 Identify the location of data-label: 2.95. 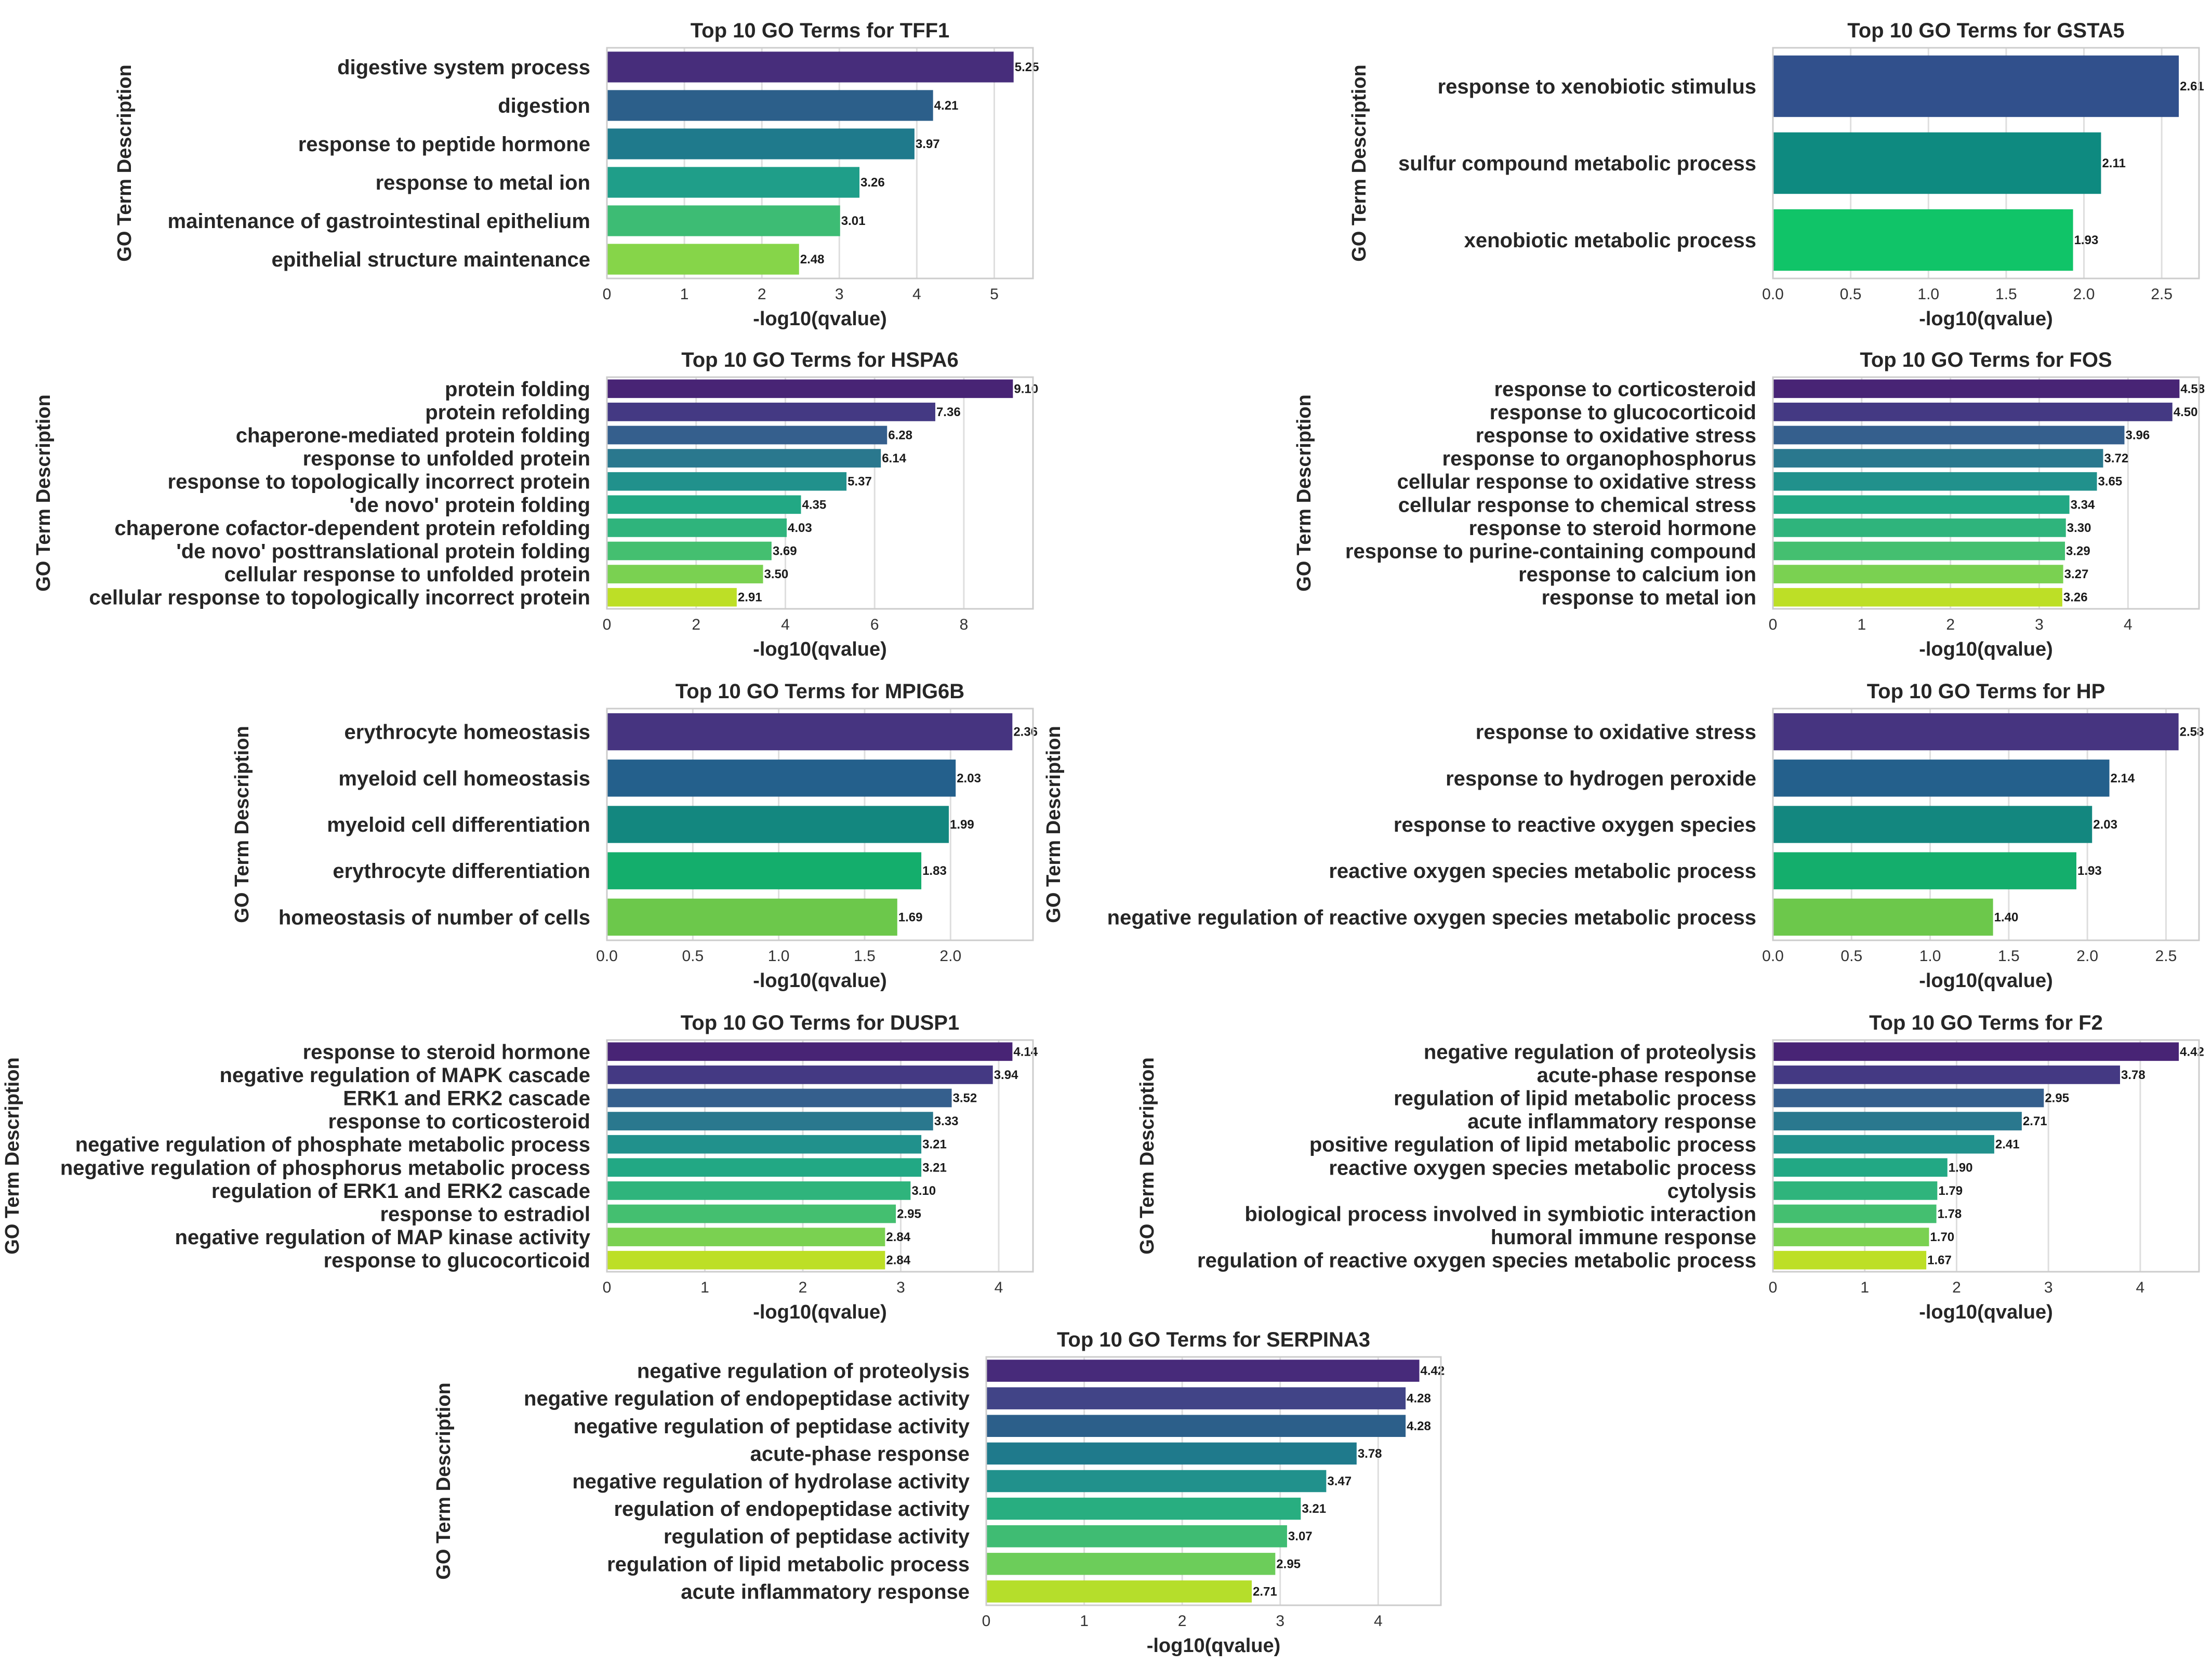
(2057, 1098).